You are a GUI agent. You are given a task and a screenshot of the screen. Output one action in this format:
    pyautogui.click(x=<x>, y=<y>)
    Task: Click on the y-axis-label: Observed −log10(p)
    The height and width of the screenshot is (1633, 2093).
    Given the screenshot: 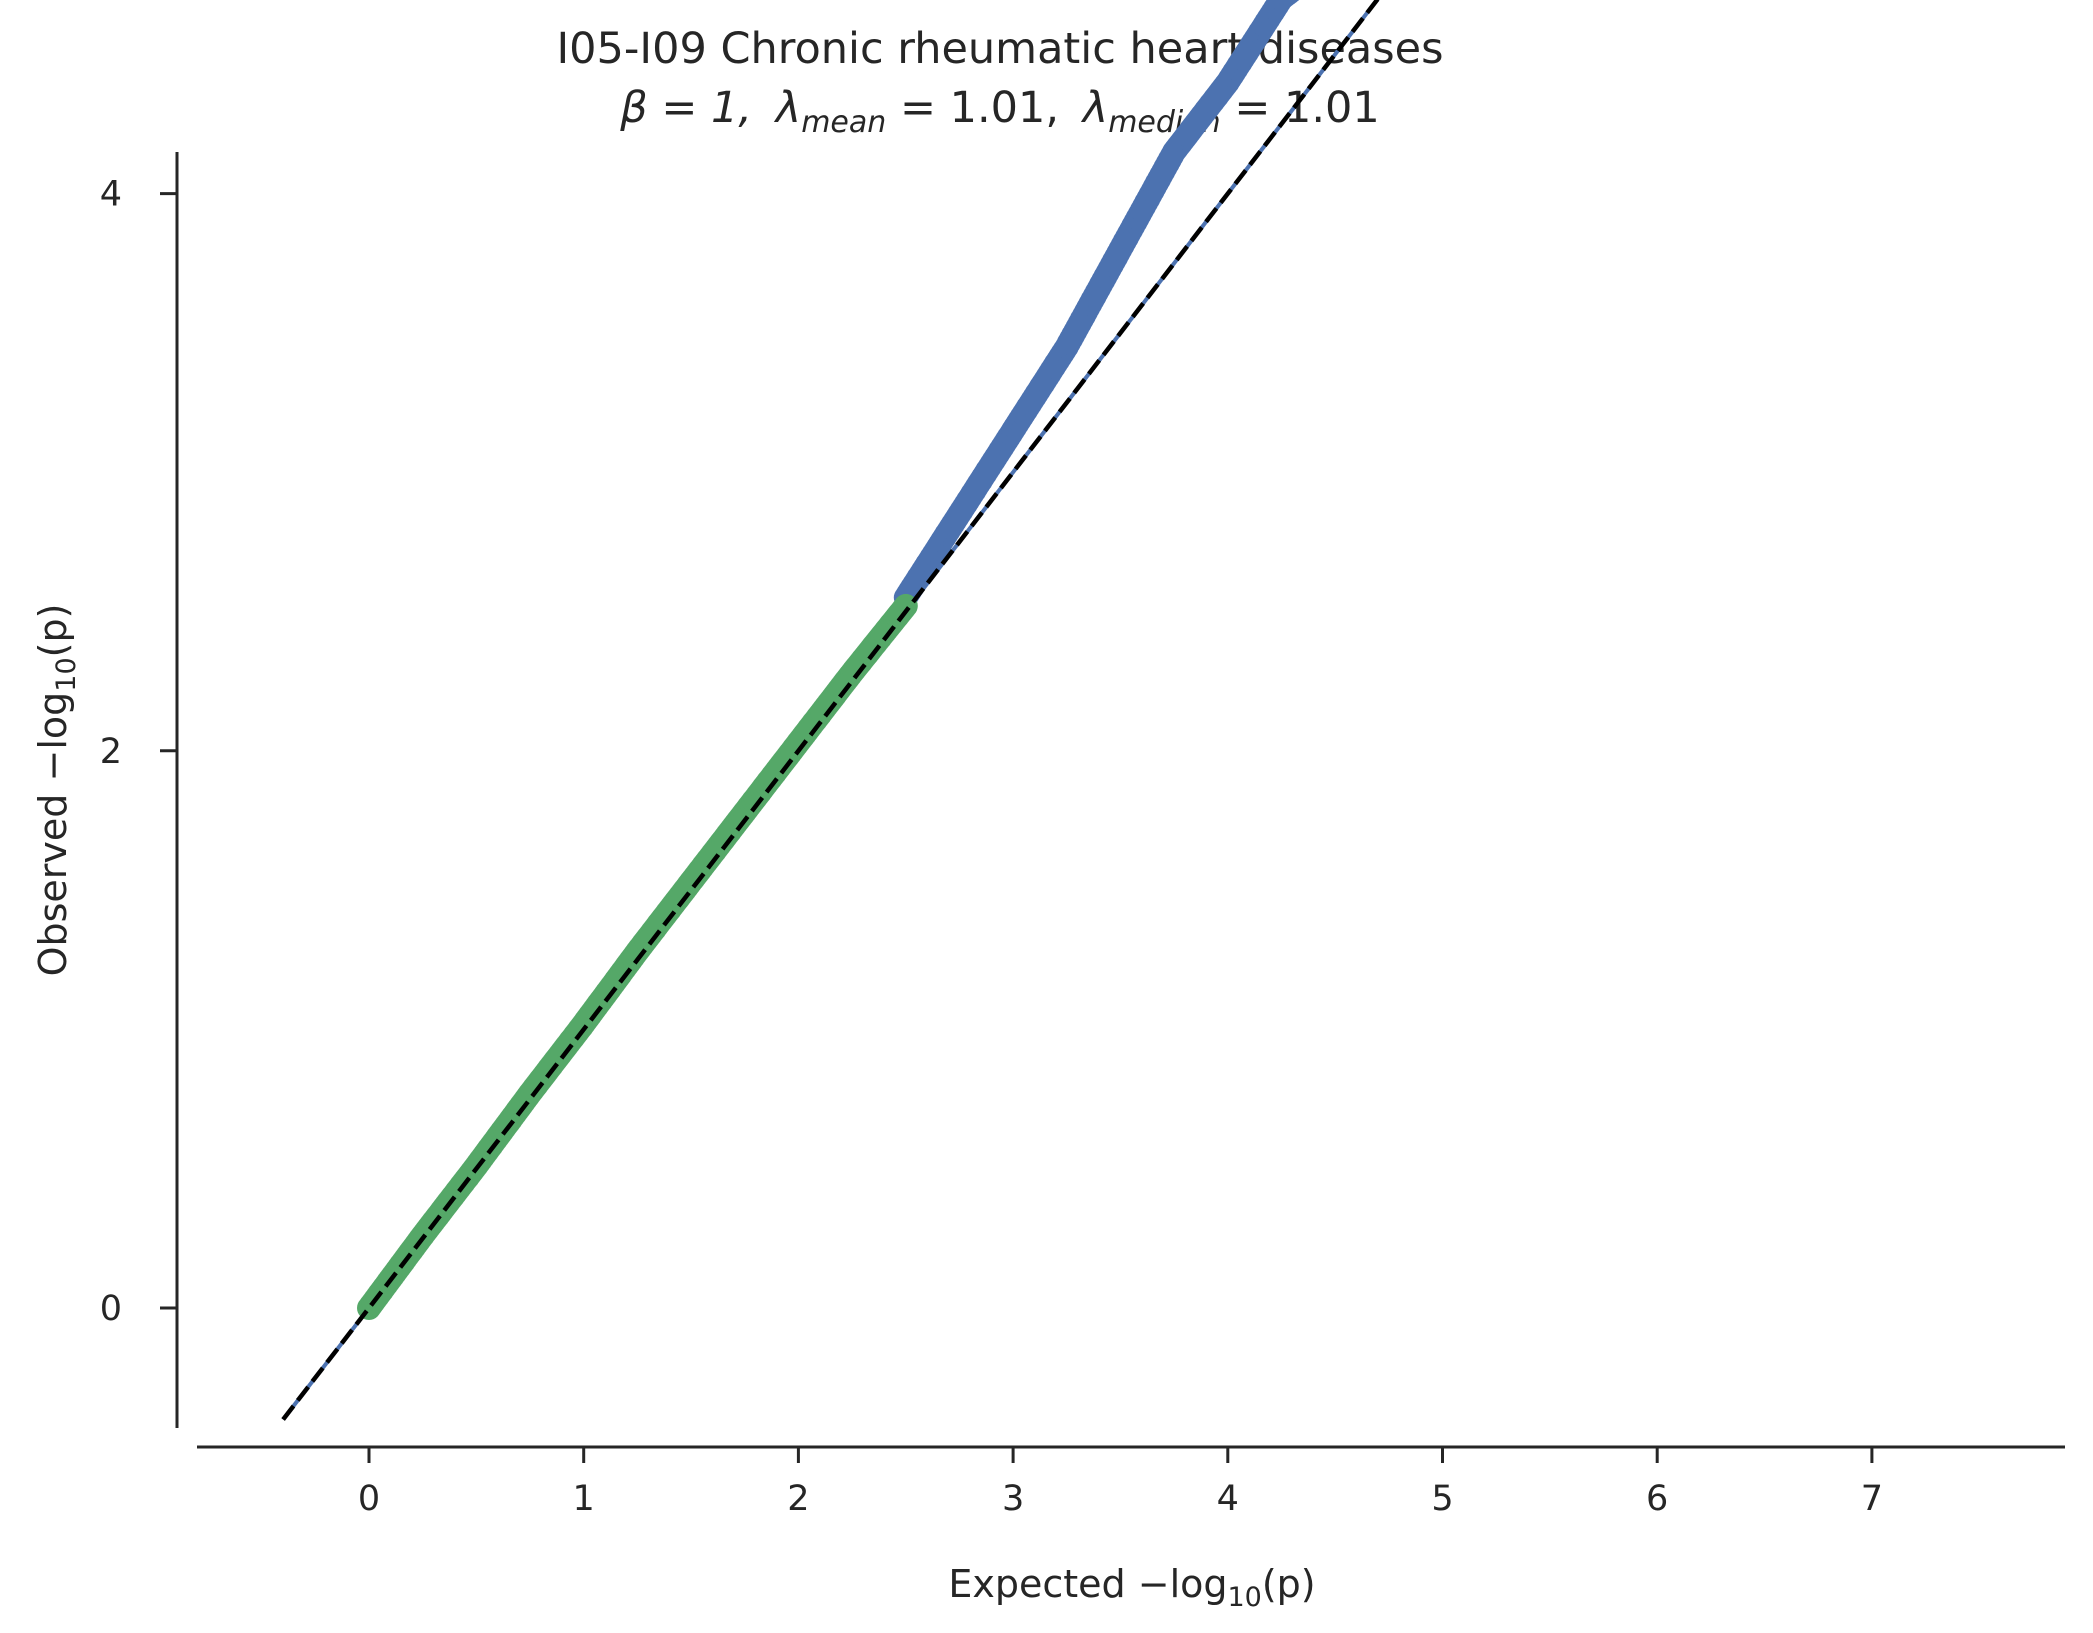 What is the action you would take?
    pyautogui.click(x=56, y=790)
    